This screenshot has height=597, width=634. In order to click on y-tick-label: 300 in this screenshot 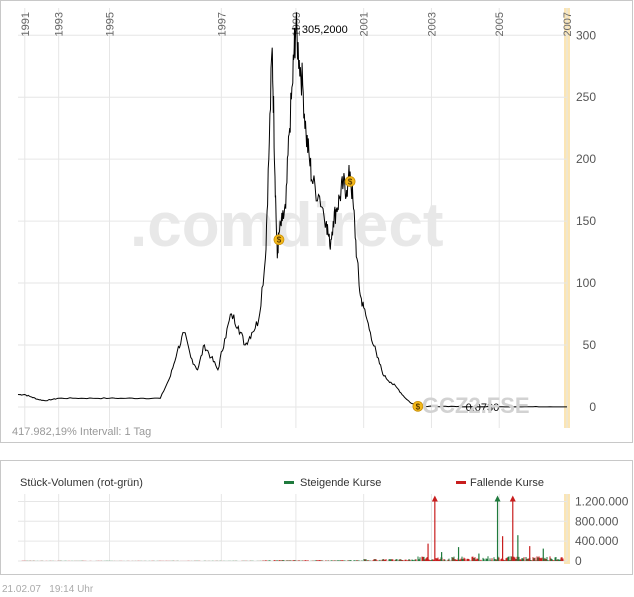, I will do `click(586, 35)`.